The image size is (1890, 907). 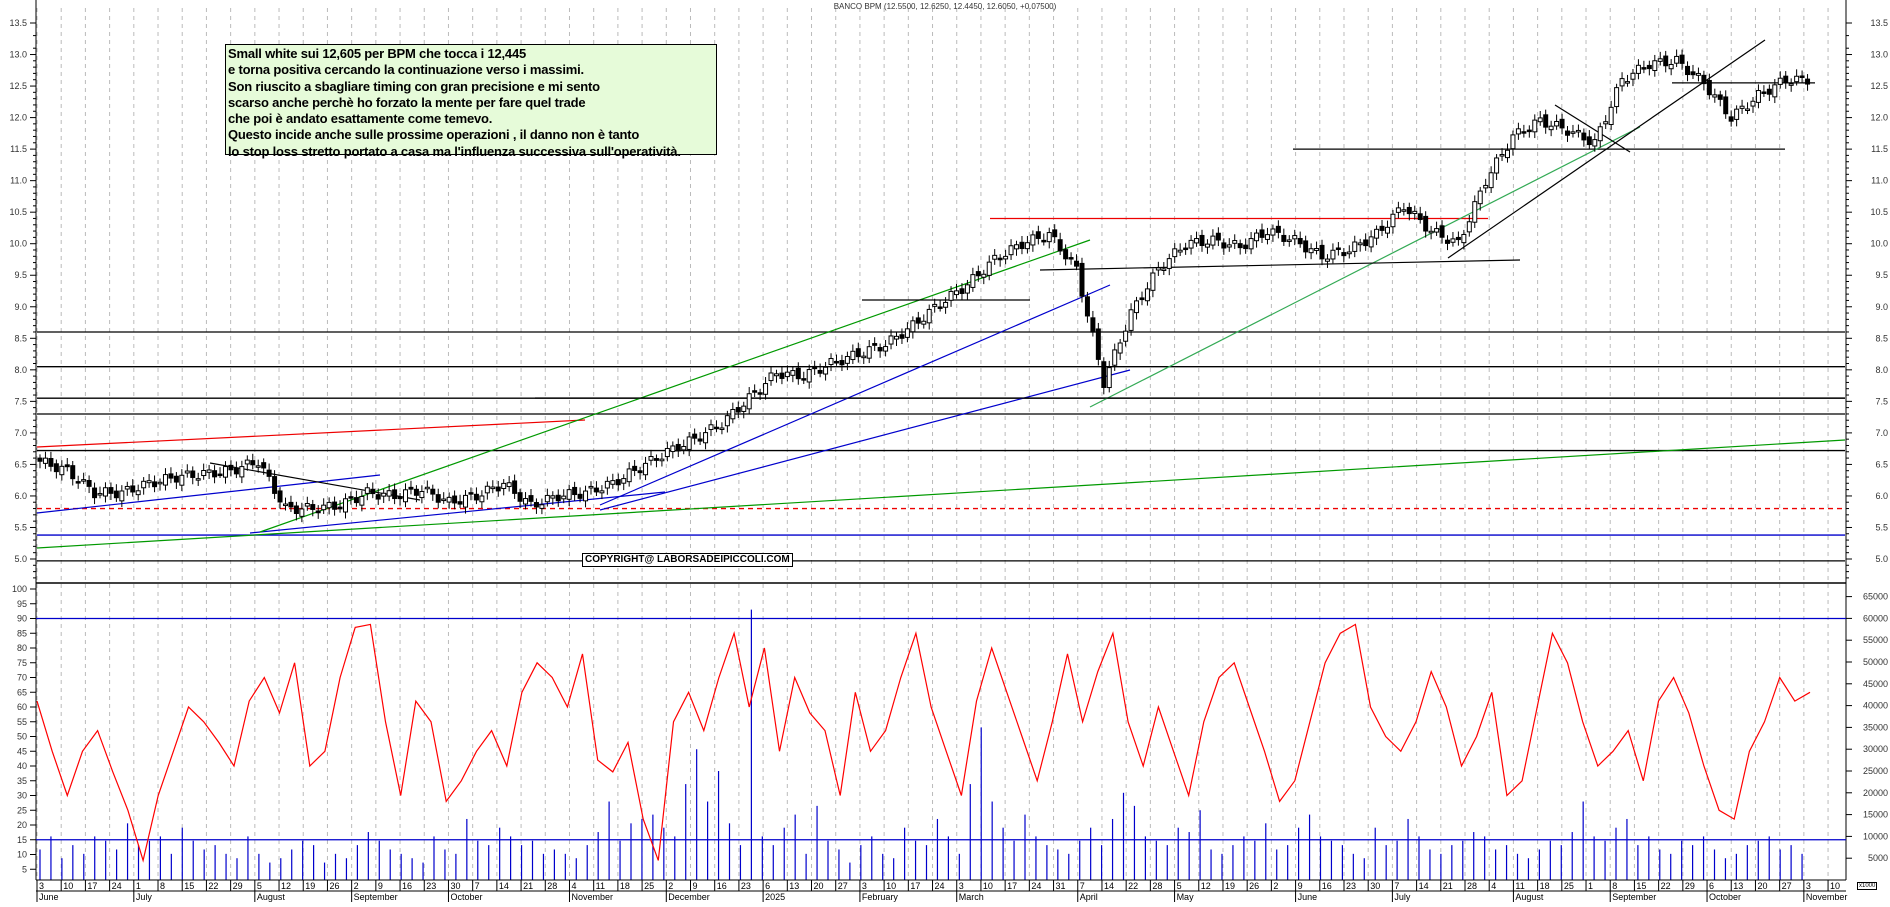 What do you see at coordinates (334, 886) in the screenshot?
I see `x-week-label: 26` at bounding box center [334, 886].